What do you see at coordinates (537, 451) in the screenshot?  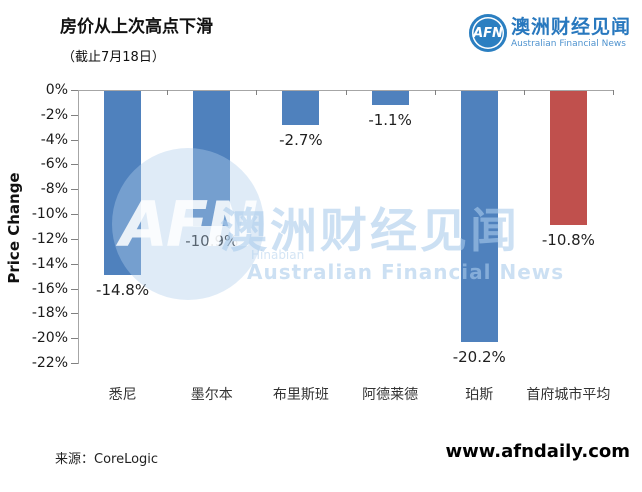 I see `website-url: www.afndaily.com` at bounding box center [537, 451].